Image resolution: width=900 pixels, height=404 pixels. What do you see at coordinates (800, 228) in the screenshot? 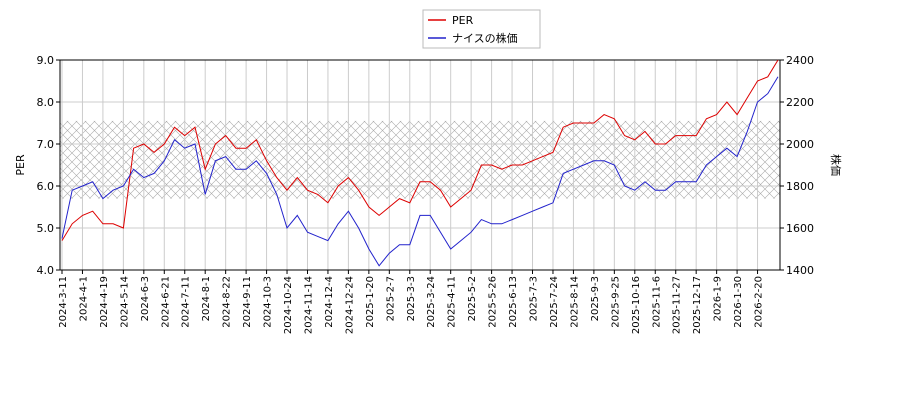
I see `y2-tick-label: 1600` at bounding box center [800, 228].